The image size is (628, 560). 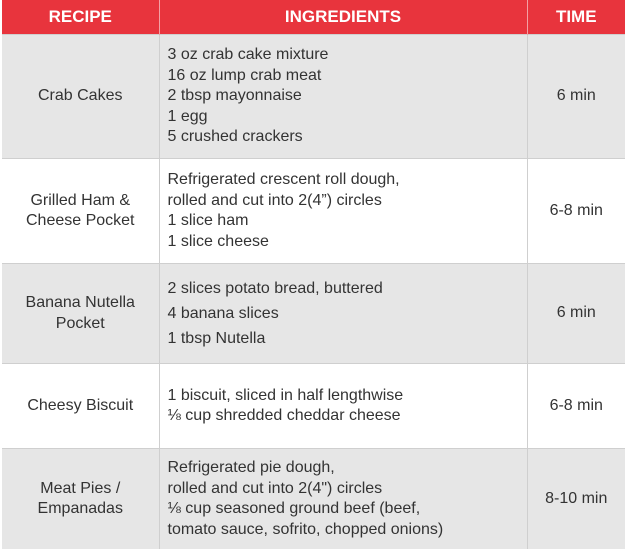 What do you see at coordinates (244, 75) in the screenshot?
I see `ingredient-line: 16 oz lump crab meat` at bounding box center [244, 75].